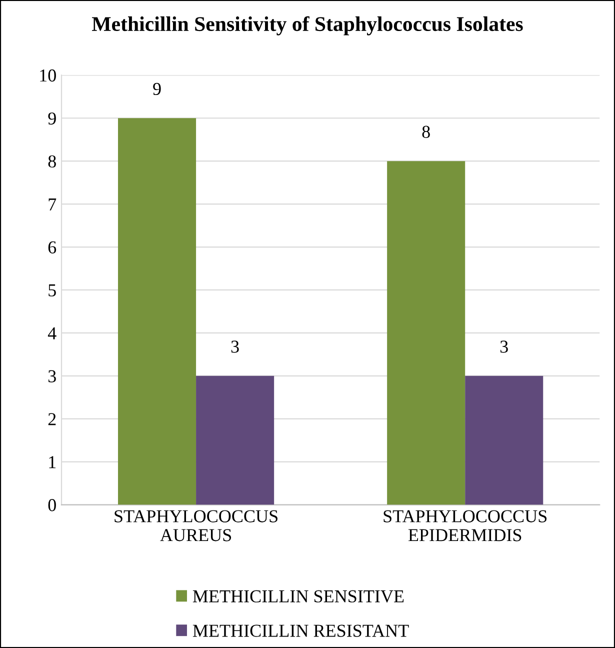 Image resolution: width=615 pixels, height=648 pixels. Describe the element at coordinates (465, 526) in the screenshot. I see `x-tick-label: STAPHYLOCOCCUS EPIDERMIDIS` at that location.